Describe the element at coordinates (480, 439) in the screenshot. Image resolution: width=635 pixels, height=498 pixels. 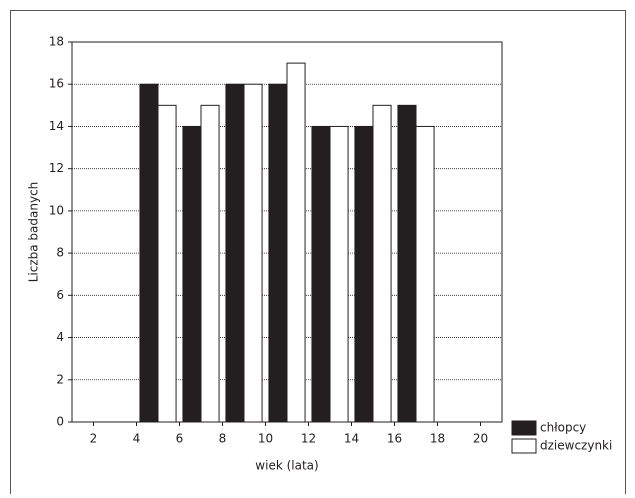
I see `x-tick-label: 20` at that location.